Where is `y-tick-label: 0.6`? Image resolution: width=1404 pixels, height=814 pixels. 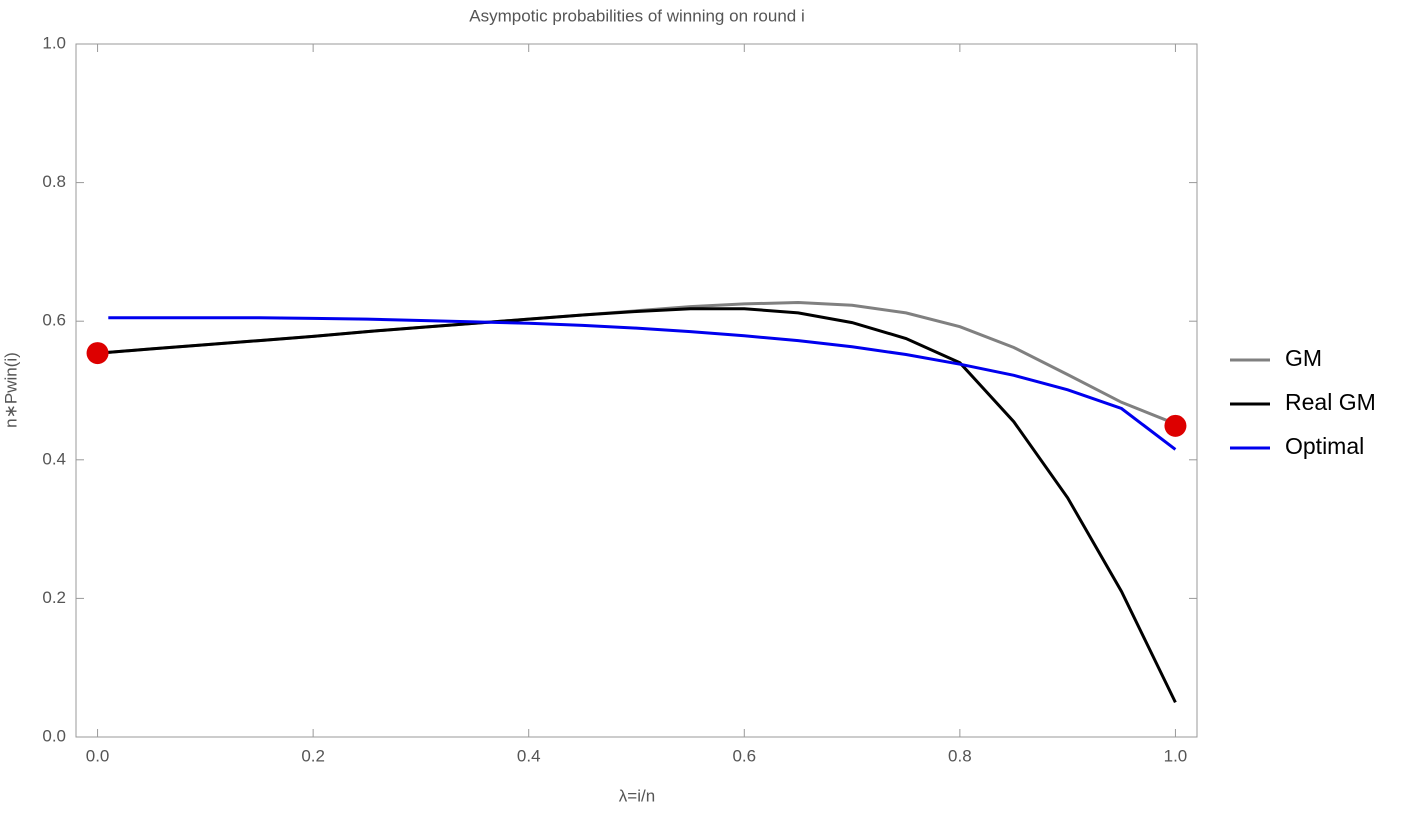 y-tick-label: 0.6 is located at coordinates (54, 320).